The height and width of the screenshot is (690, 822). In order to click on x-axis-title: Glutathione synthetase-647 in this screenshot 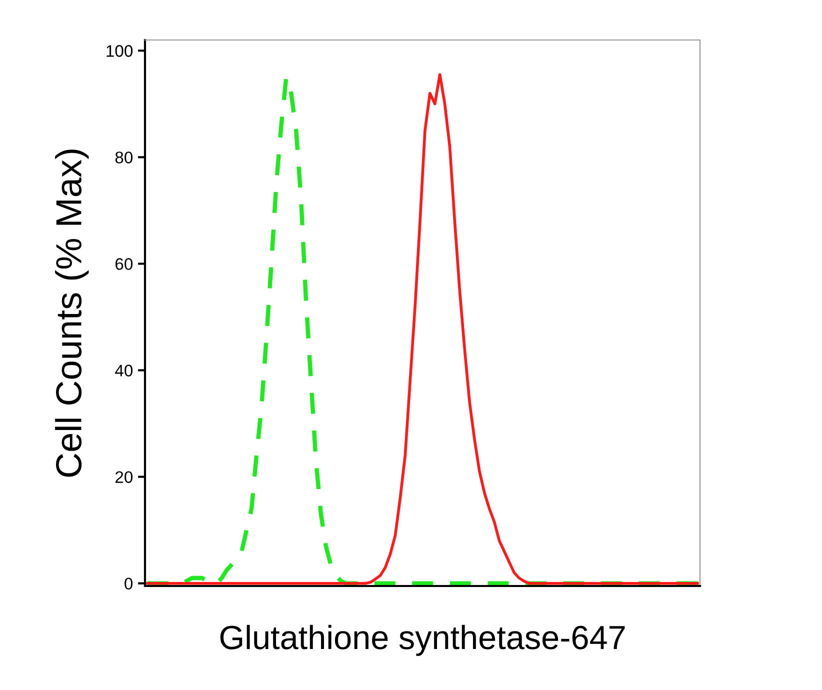, I will do `click(422, 640)`.